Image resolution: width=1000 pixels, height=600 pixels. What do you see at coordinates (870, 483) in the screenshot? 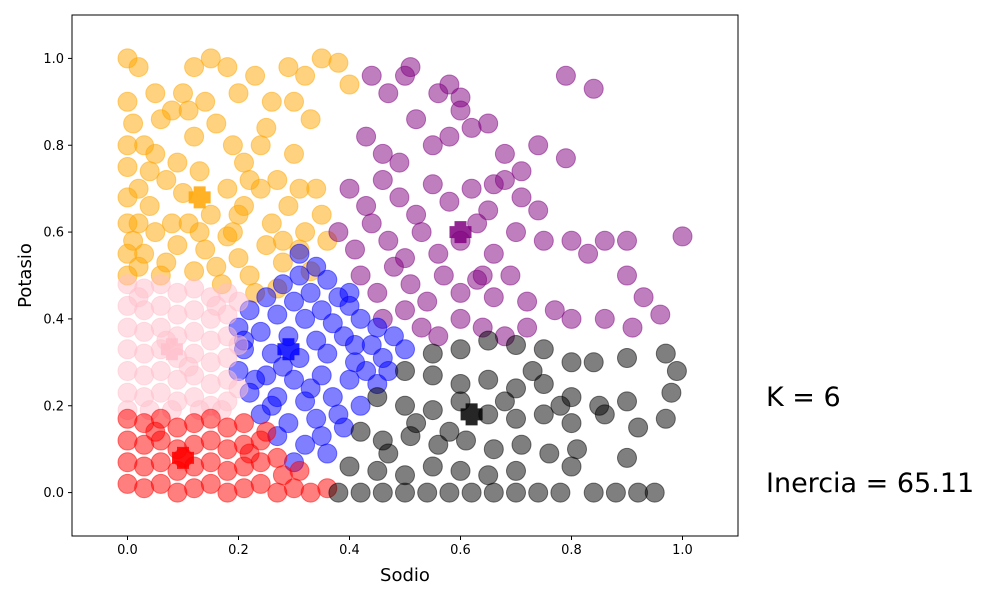
I see `inertia-annotation: Inercia = 65.11` at bounding box center [870, 483].